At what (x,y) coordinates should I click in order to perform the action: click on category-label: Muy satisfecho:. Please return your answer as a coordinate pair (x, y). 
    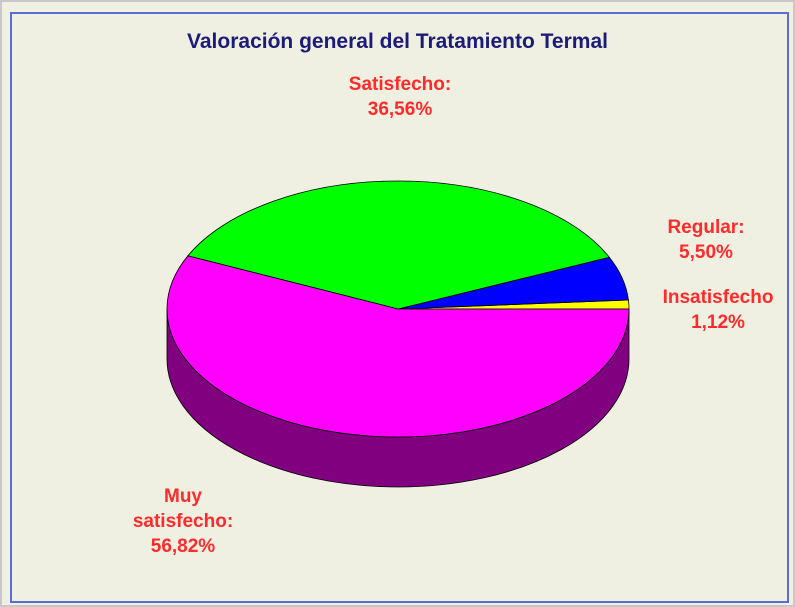
    Looking at the image, I should click on (183, 509).